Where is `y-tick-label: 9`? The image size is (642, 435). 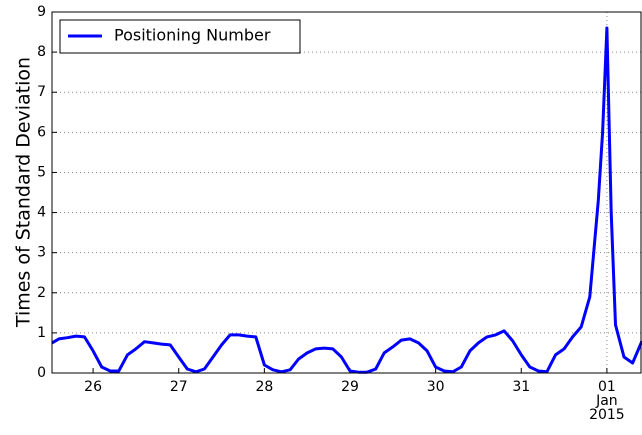
y-tick-label: 9 is located at coordinates (41, 12).